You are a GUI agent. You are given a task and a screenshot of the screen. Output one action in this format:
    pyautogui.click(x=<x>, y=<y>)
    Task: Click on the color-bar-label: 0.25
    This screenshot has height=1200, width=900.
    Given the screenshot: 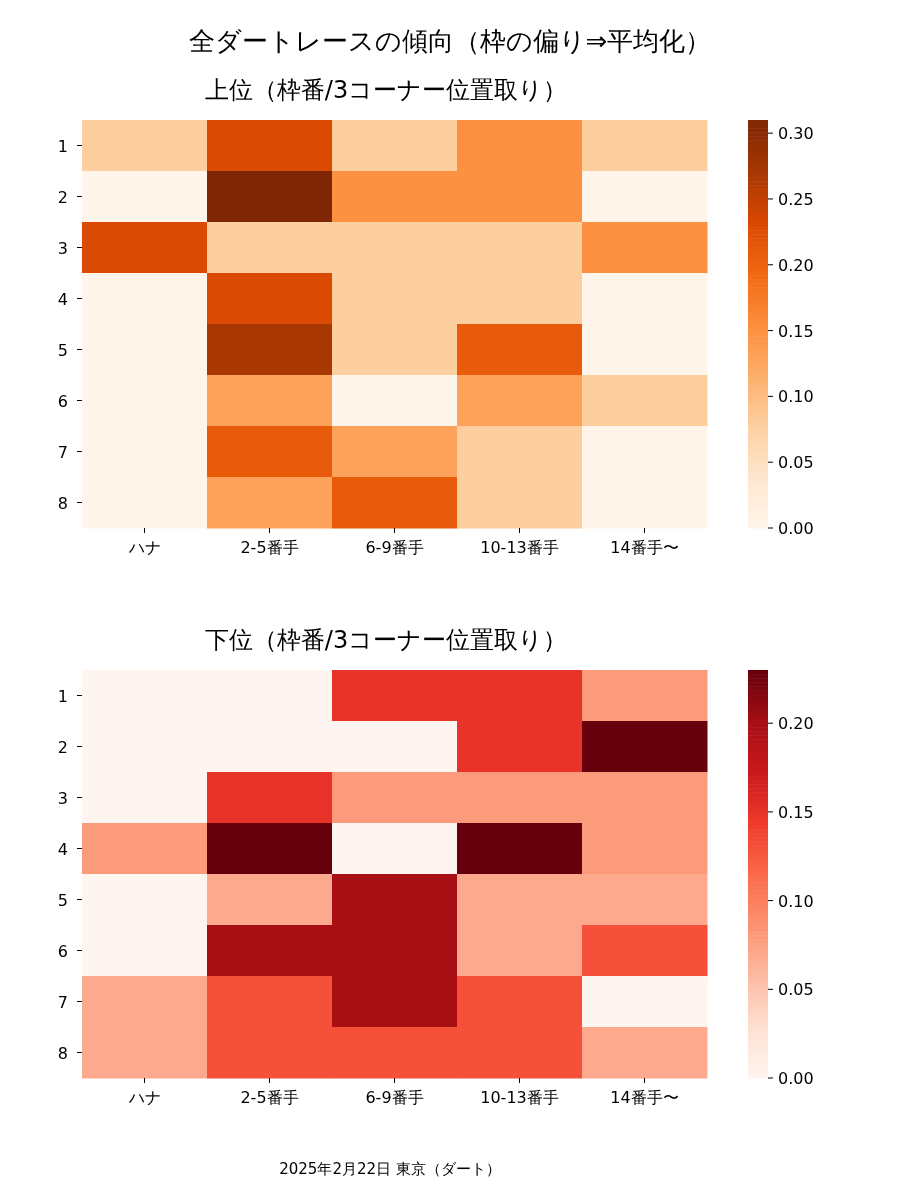 What is the action you would take?
    pyautogui.click(x=796, y=199)
    